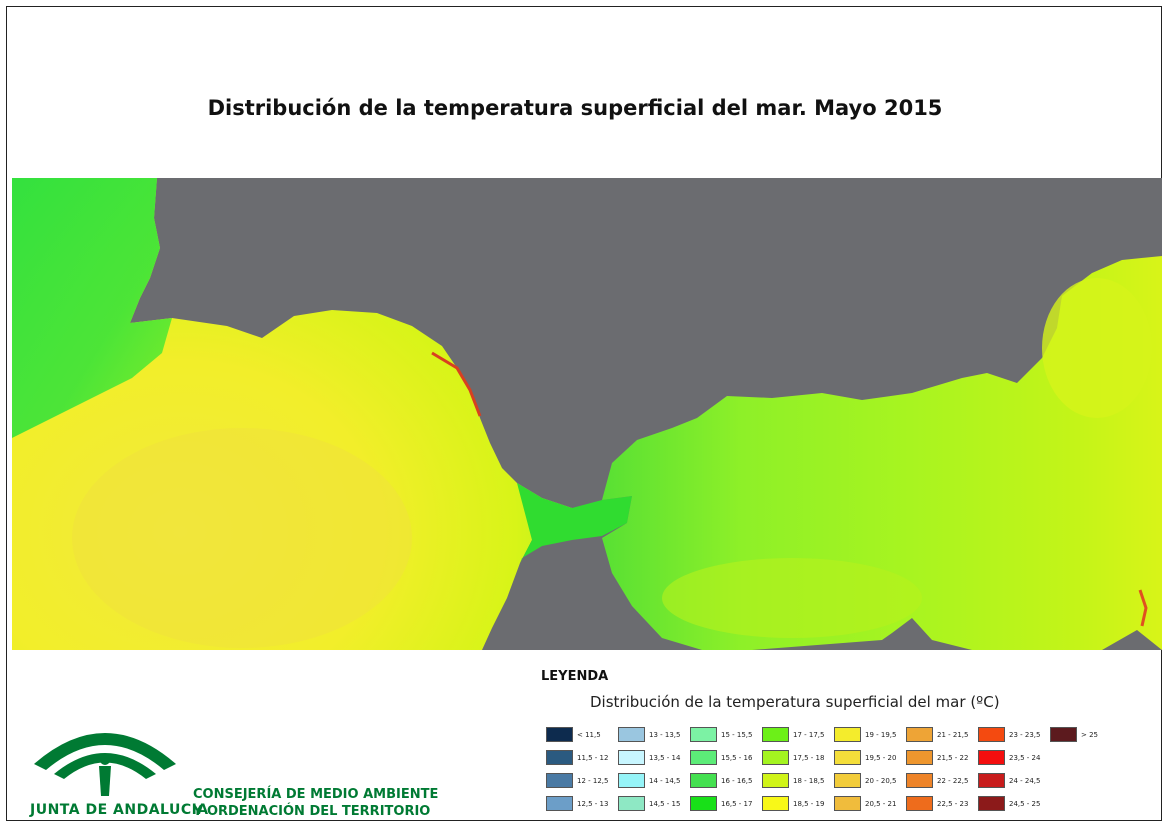  I want to click on legend-item: 16,5 - 17, so click(721, 803).